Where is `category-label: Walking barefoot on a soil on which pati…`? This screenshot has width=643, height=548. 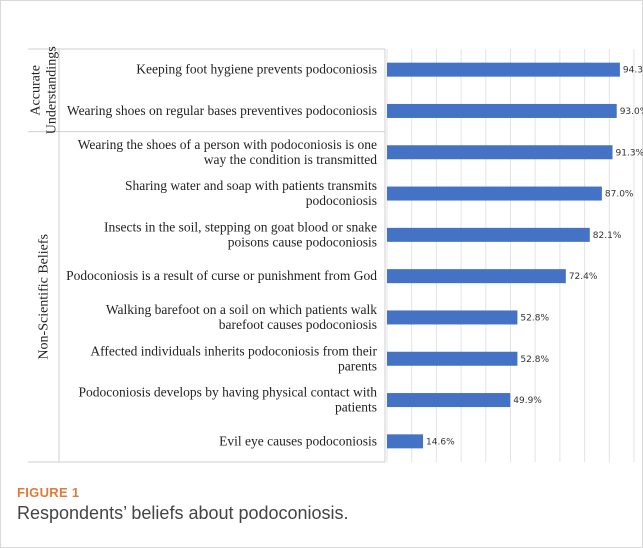 category-label: Walking barefoot on a soil on which pati… is located at coordinates (241, 317).